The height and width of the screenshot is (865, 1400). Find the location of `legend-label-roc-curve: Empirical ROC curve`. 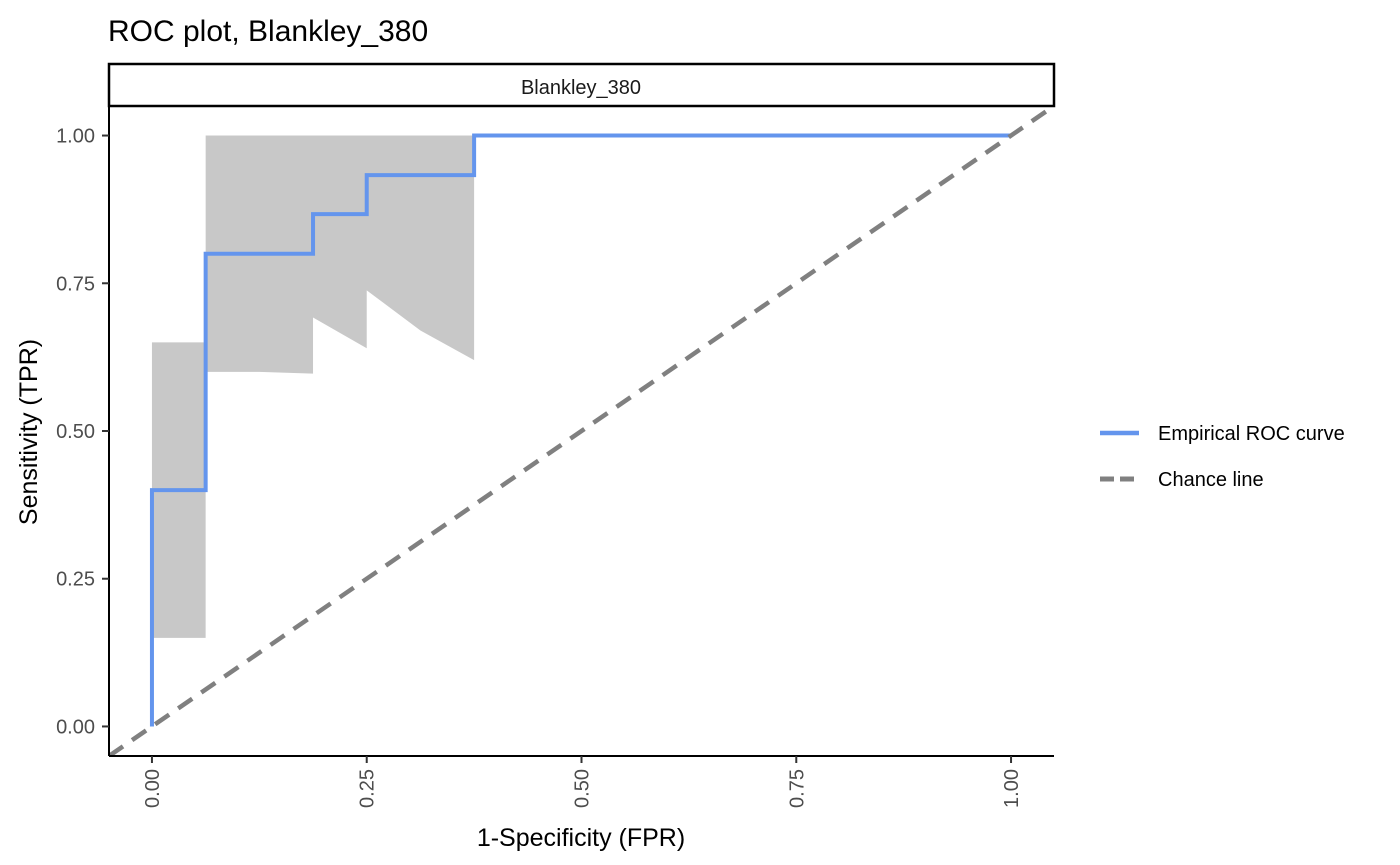

legend-label-roc-curve: Empirical ROC curve is located at coordinates (1251, 434).